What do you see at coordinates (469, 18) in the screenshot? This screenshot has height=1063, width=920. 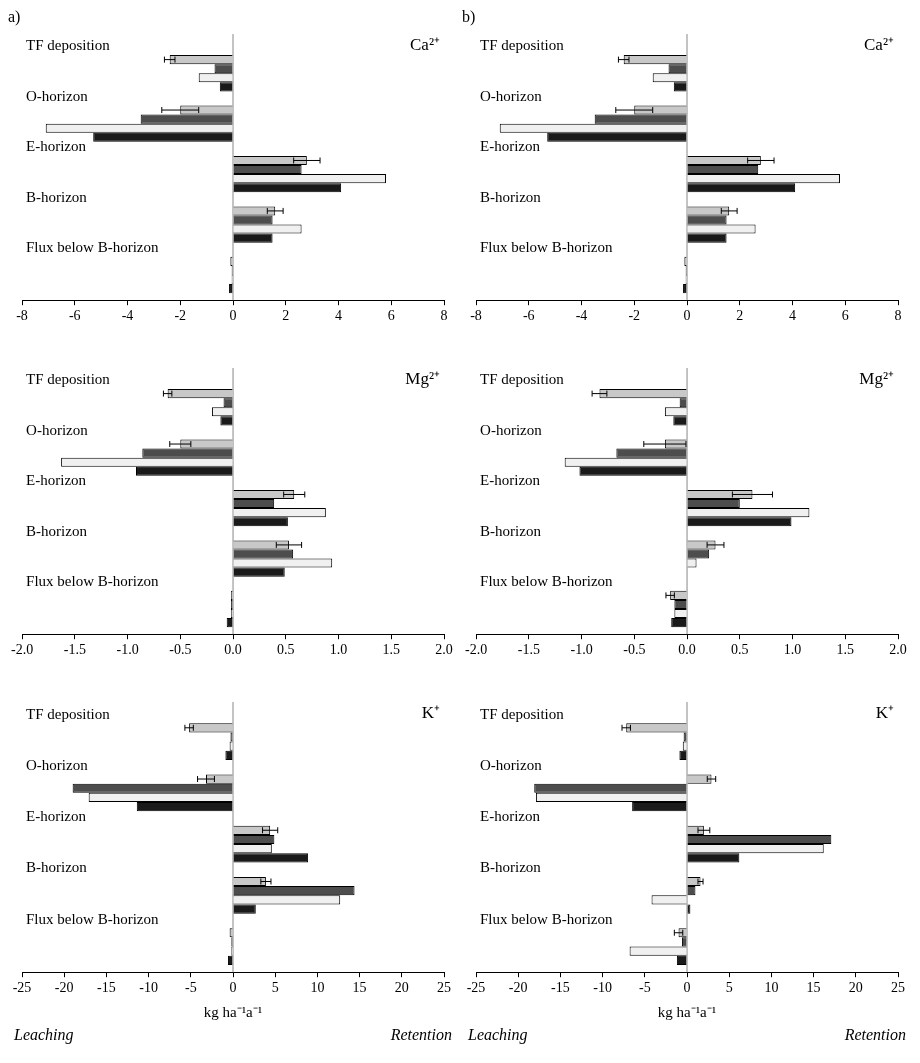 I see `chart-subtitle: b)` at bounding box center [469, 18].